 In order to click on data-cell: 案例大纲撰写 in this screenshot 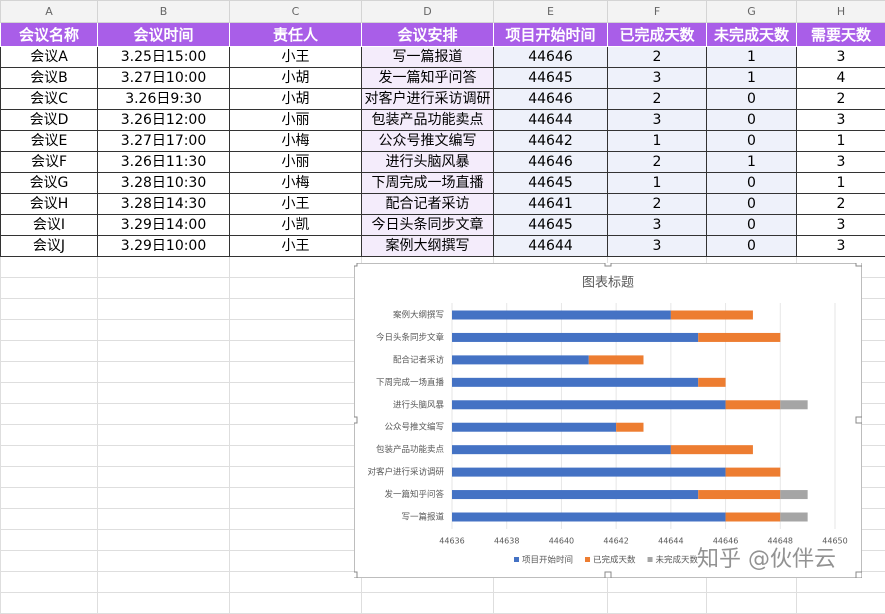, I will do `click(428, 246)`.